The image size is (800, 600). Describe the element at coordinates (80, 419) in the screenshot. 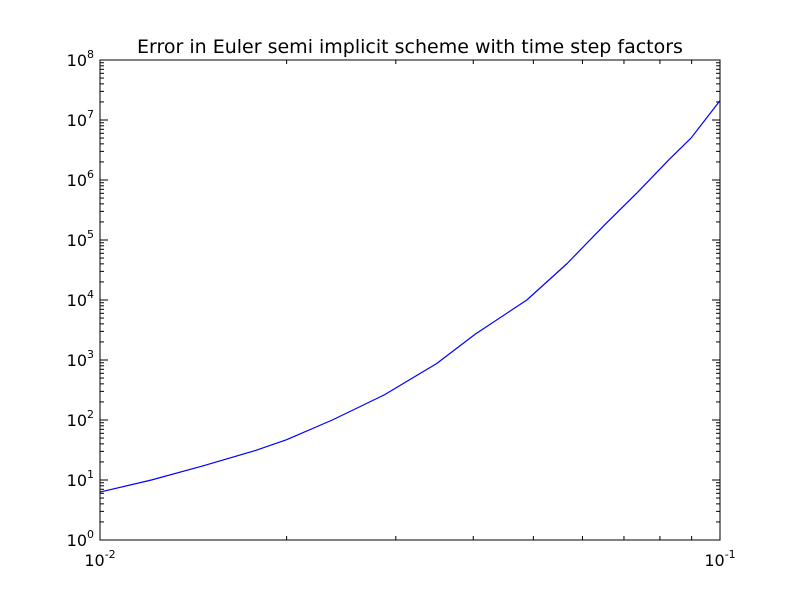

I see `y-tick-label: 10²` at that location.